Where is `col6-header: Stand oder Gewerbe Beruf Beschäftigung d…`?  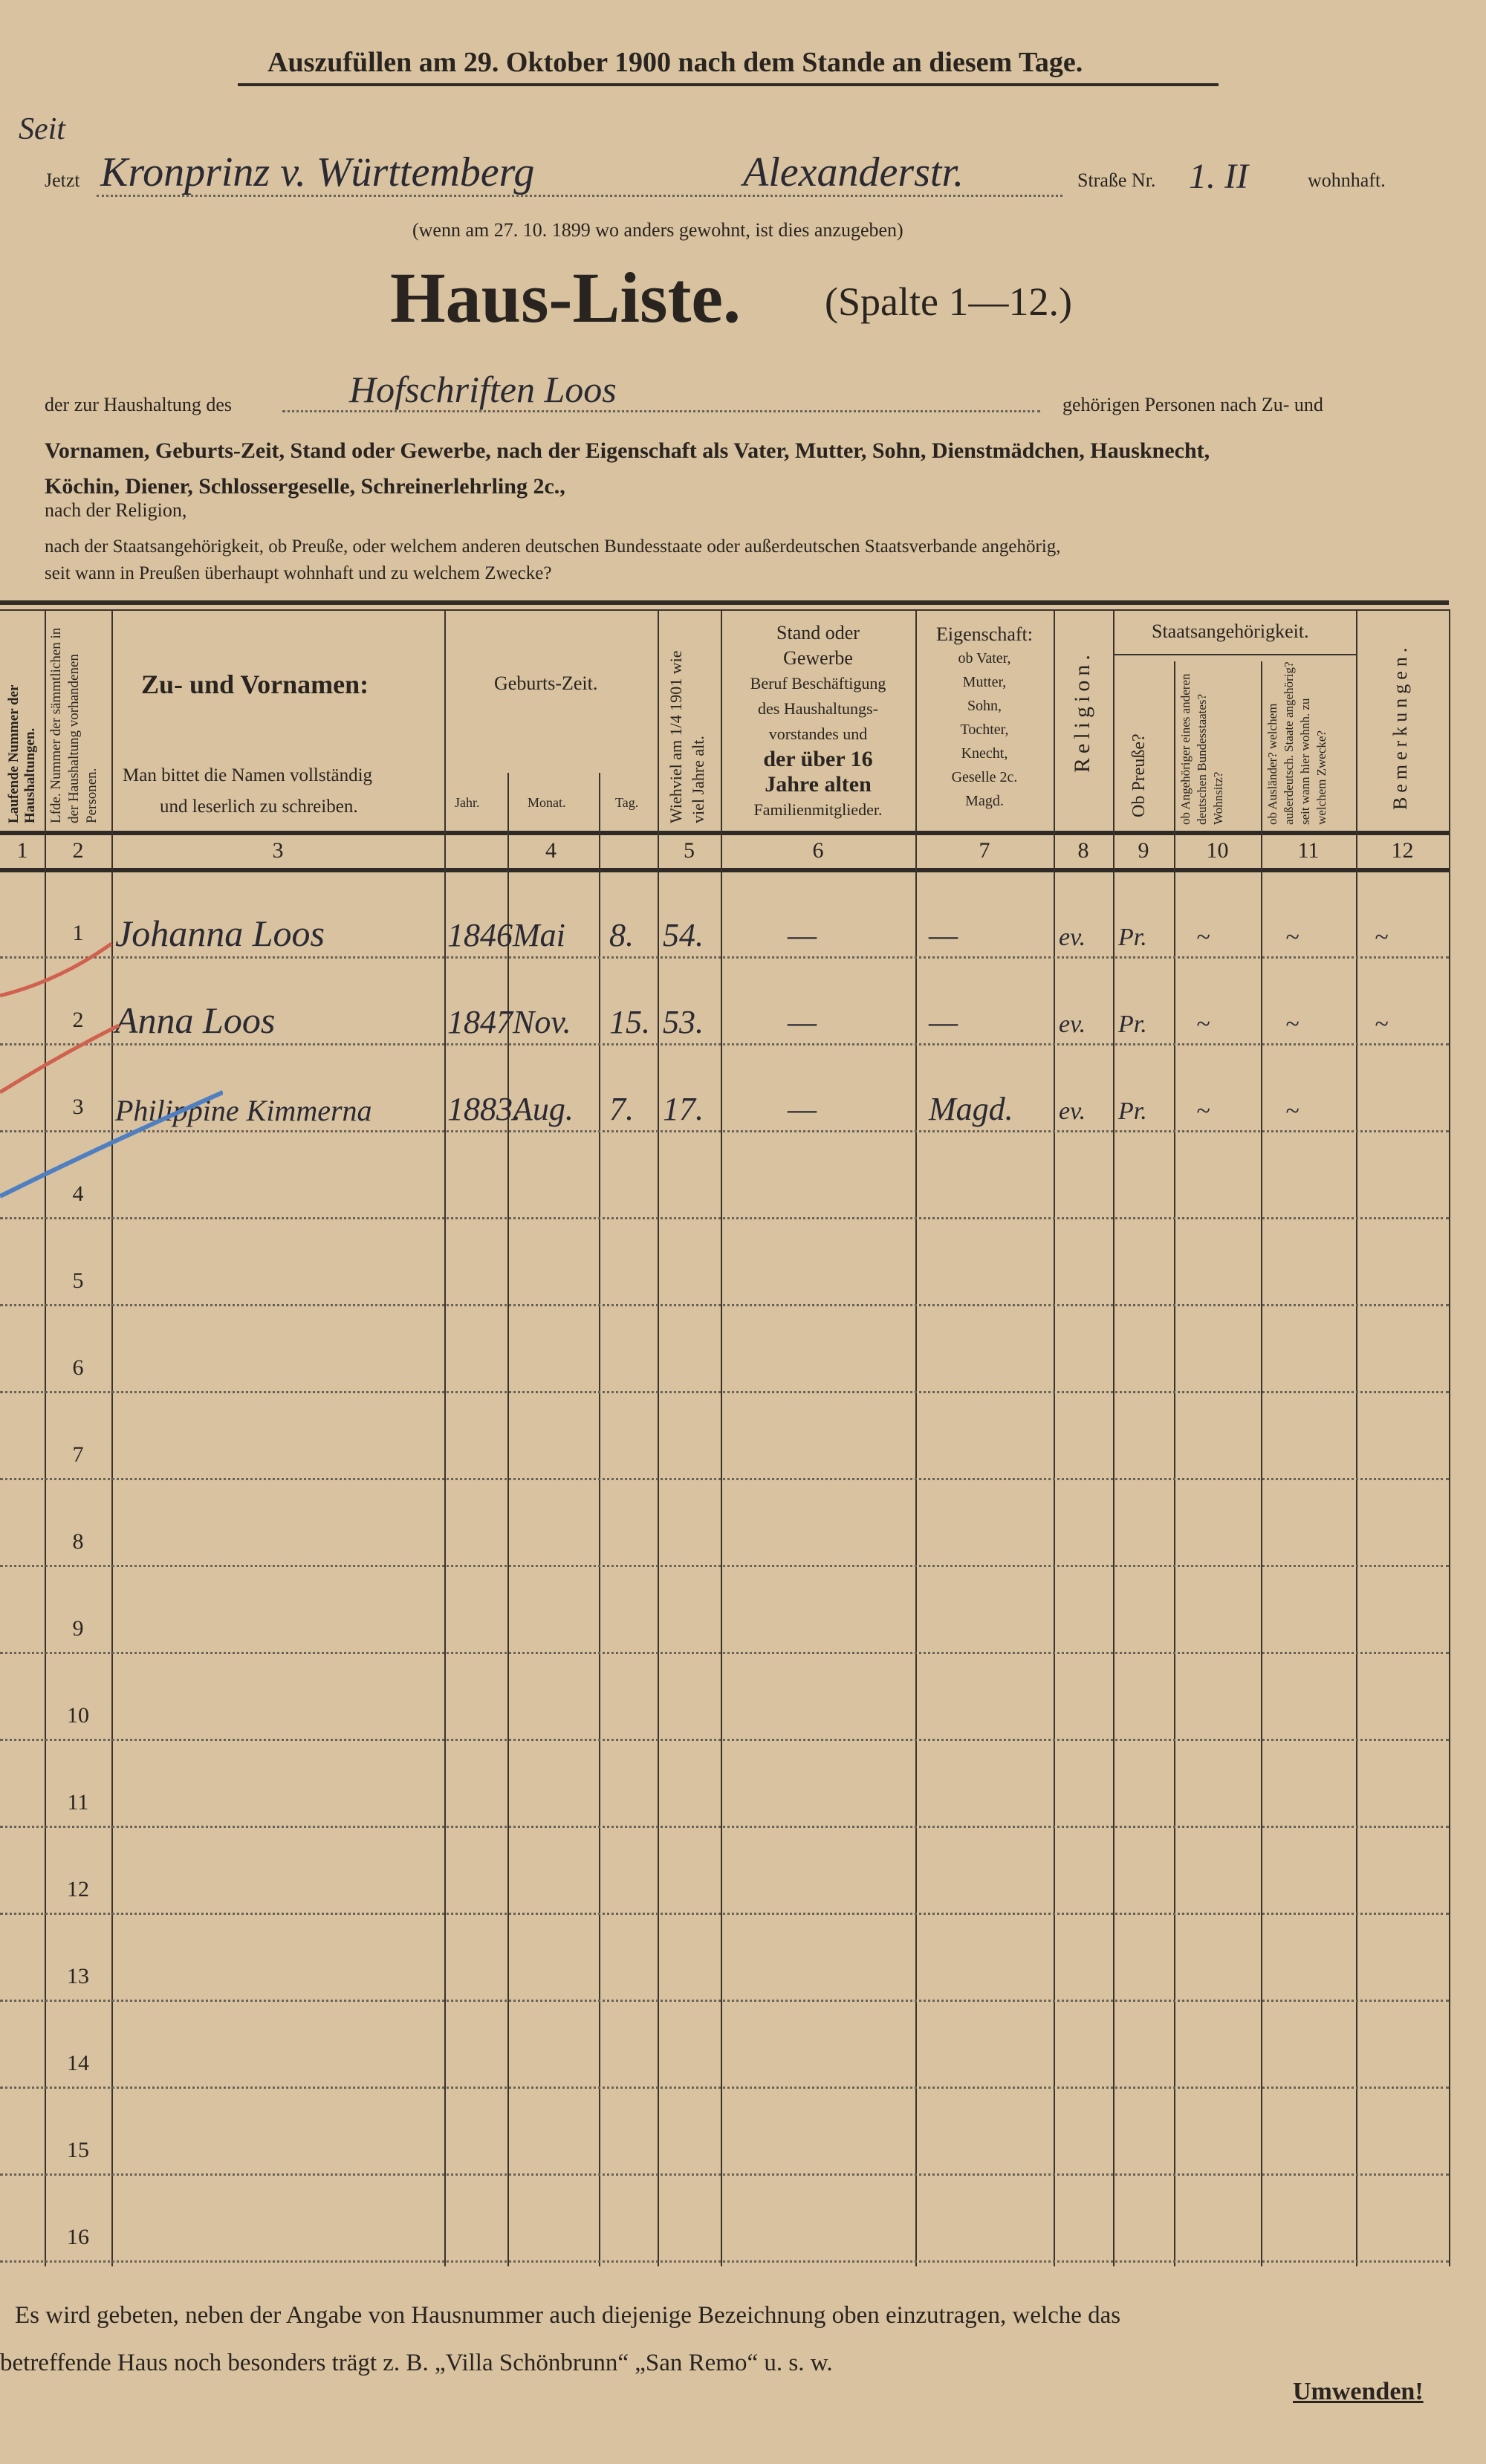
col6-header: Stand oder Gewerbe Beruf Beschäftigung d… is located at coordinates (818, 721).